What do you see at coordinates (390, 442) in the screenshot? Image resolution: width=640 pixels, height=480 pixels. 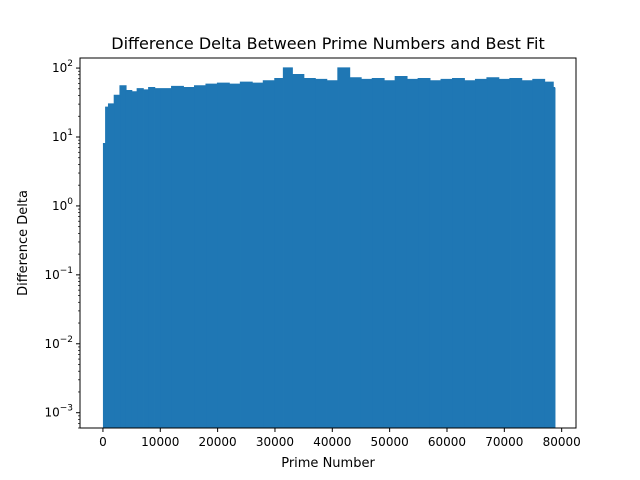 I see `x-tick-label: 50000` at bounding box center [390, 442].